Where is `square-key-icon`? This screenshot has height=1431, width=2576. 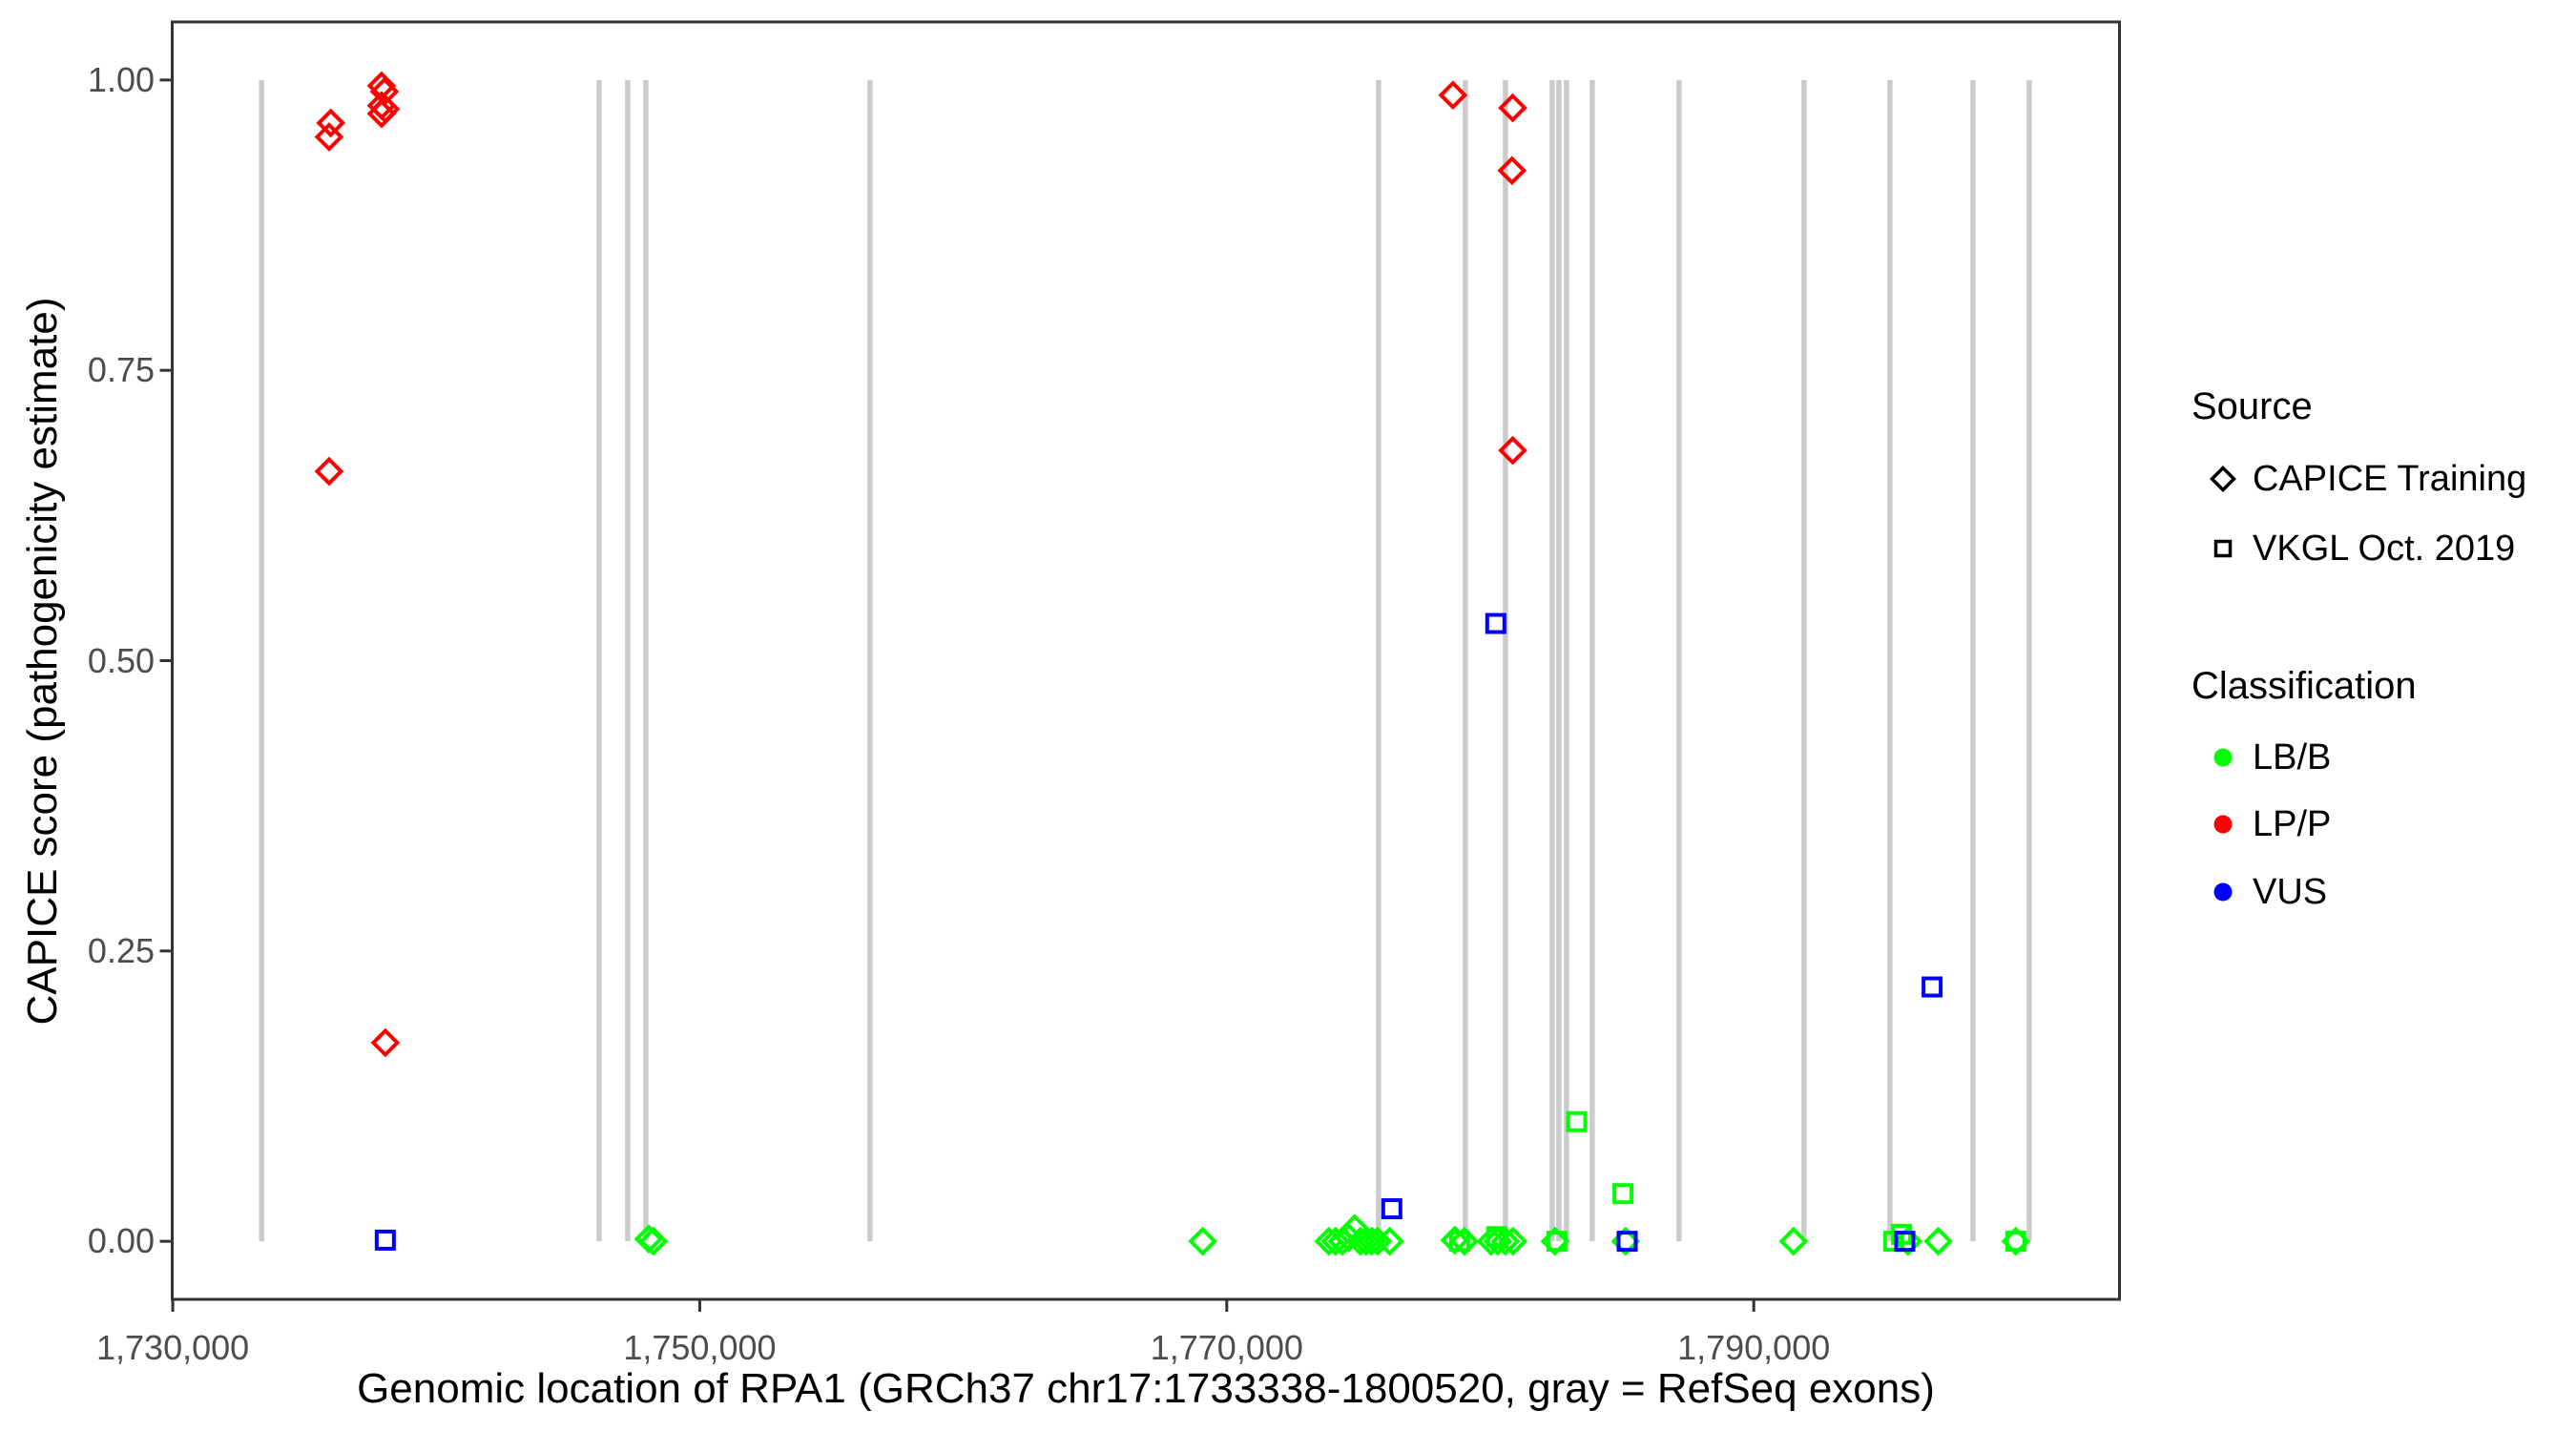 square-key-icon is located at coordinates (2222, 548).